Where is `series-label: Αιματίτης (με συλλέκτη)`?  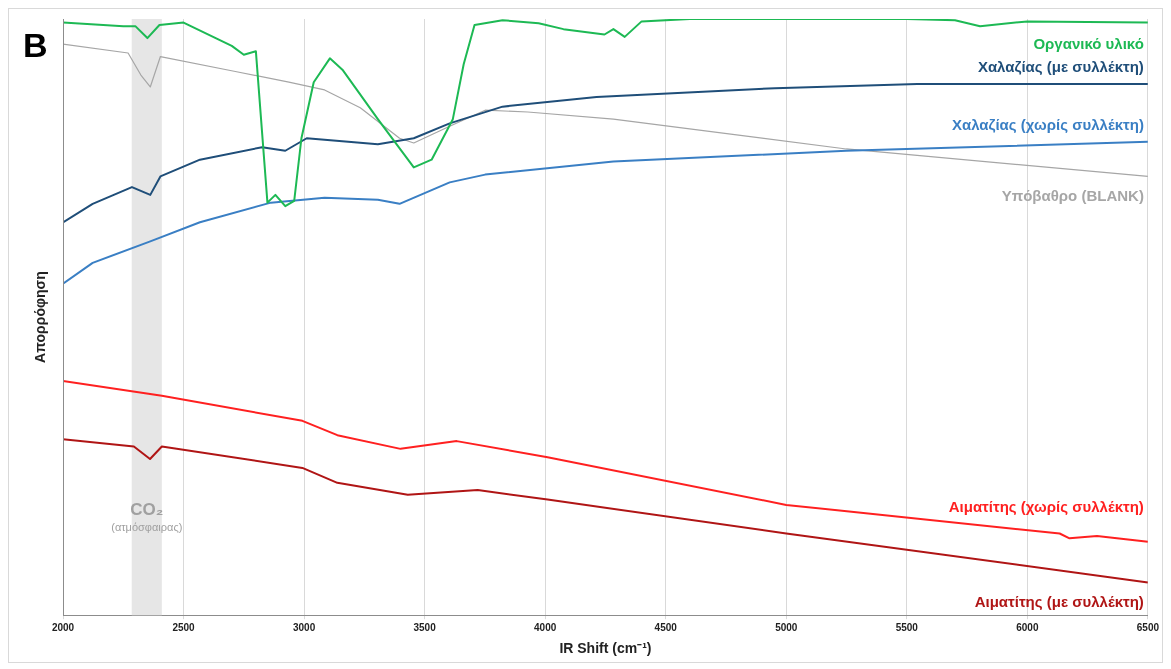 series-label: Αιματίτης (με συλλέκτη) is located at coordinates (1059, 601).